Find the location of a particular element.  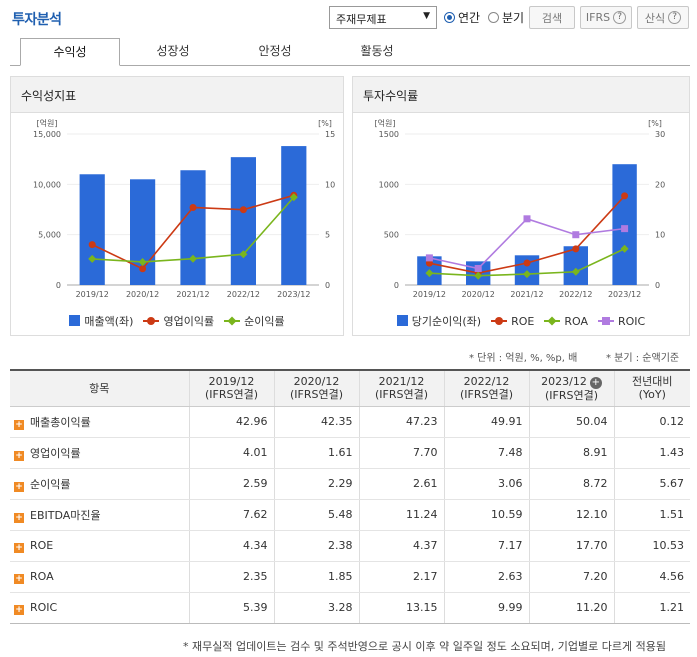

legend-item: ROA is located at coordinates (566, 321).